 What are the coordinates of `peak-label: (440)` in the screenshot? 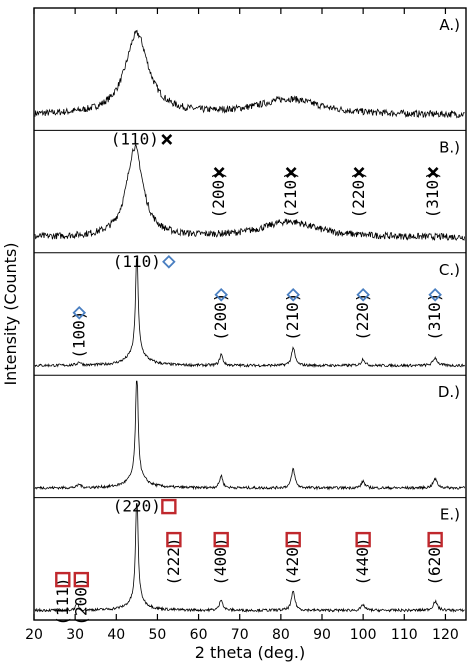 It's located at (362, 561).